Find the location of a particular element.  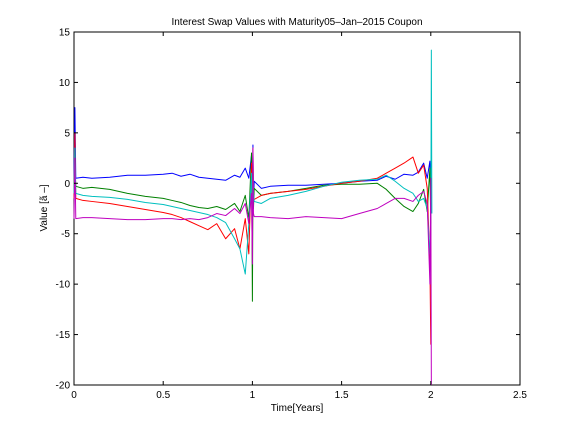

y-axis-title: Value [ã –] is located at coordinates (44, 207).